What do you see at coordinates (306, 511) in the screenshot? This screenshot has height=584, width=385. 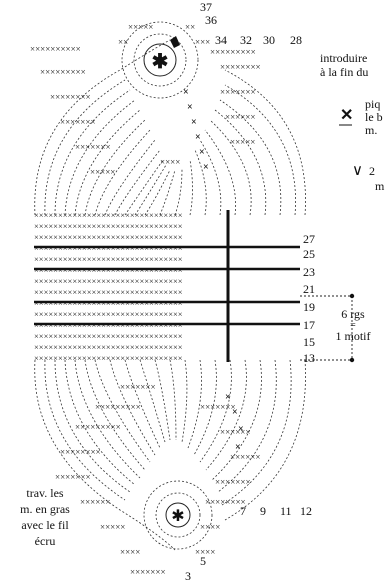 I see `label-12: 12` at bounding box center [306, 511].